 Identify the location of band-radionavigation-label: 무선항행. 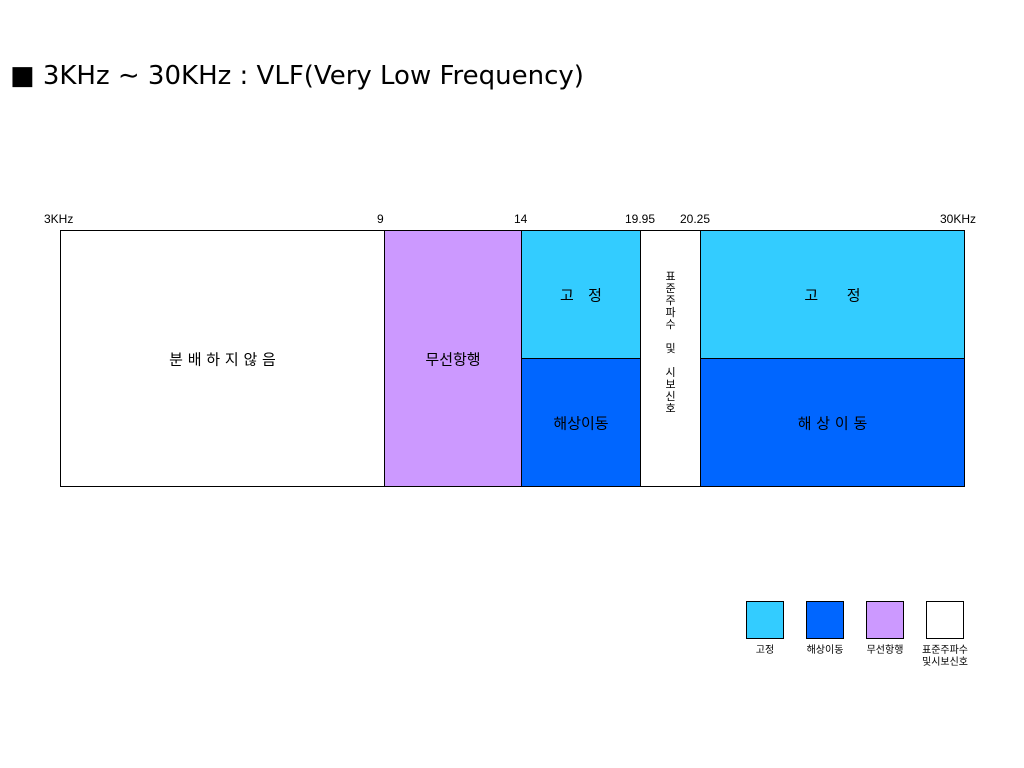
(453, 359).